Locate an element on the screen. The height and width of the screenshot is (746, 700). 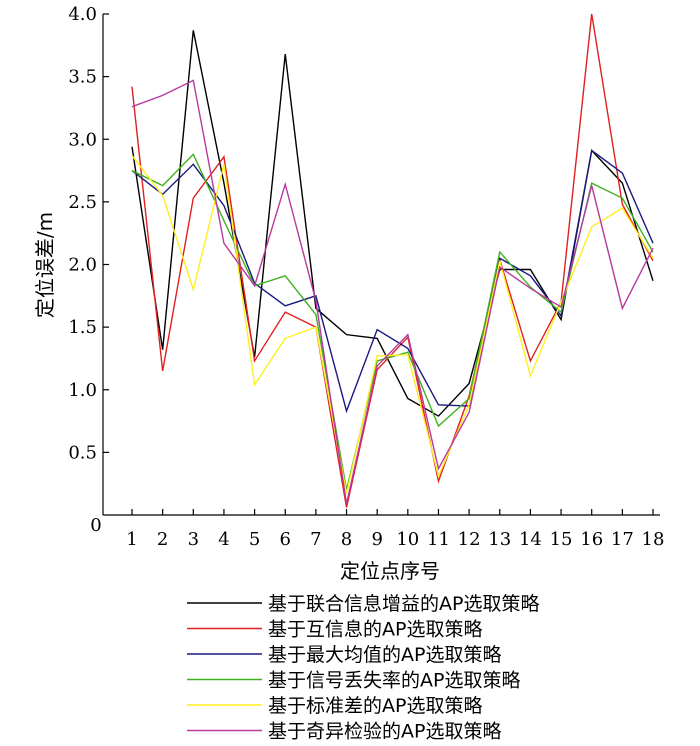
x-tick-label: 2 is located at coordinates (162, 539).